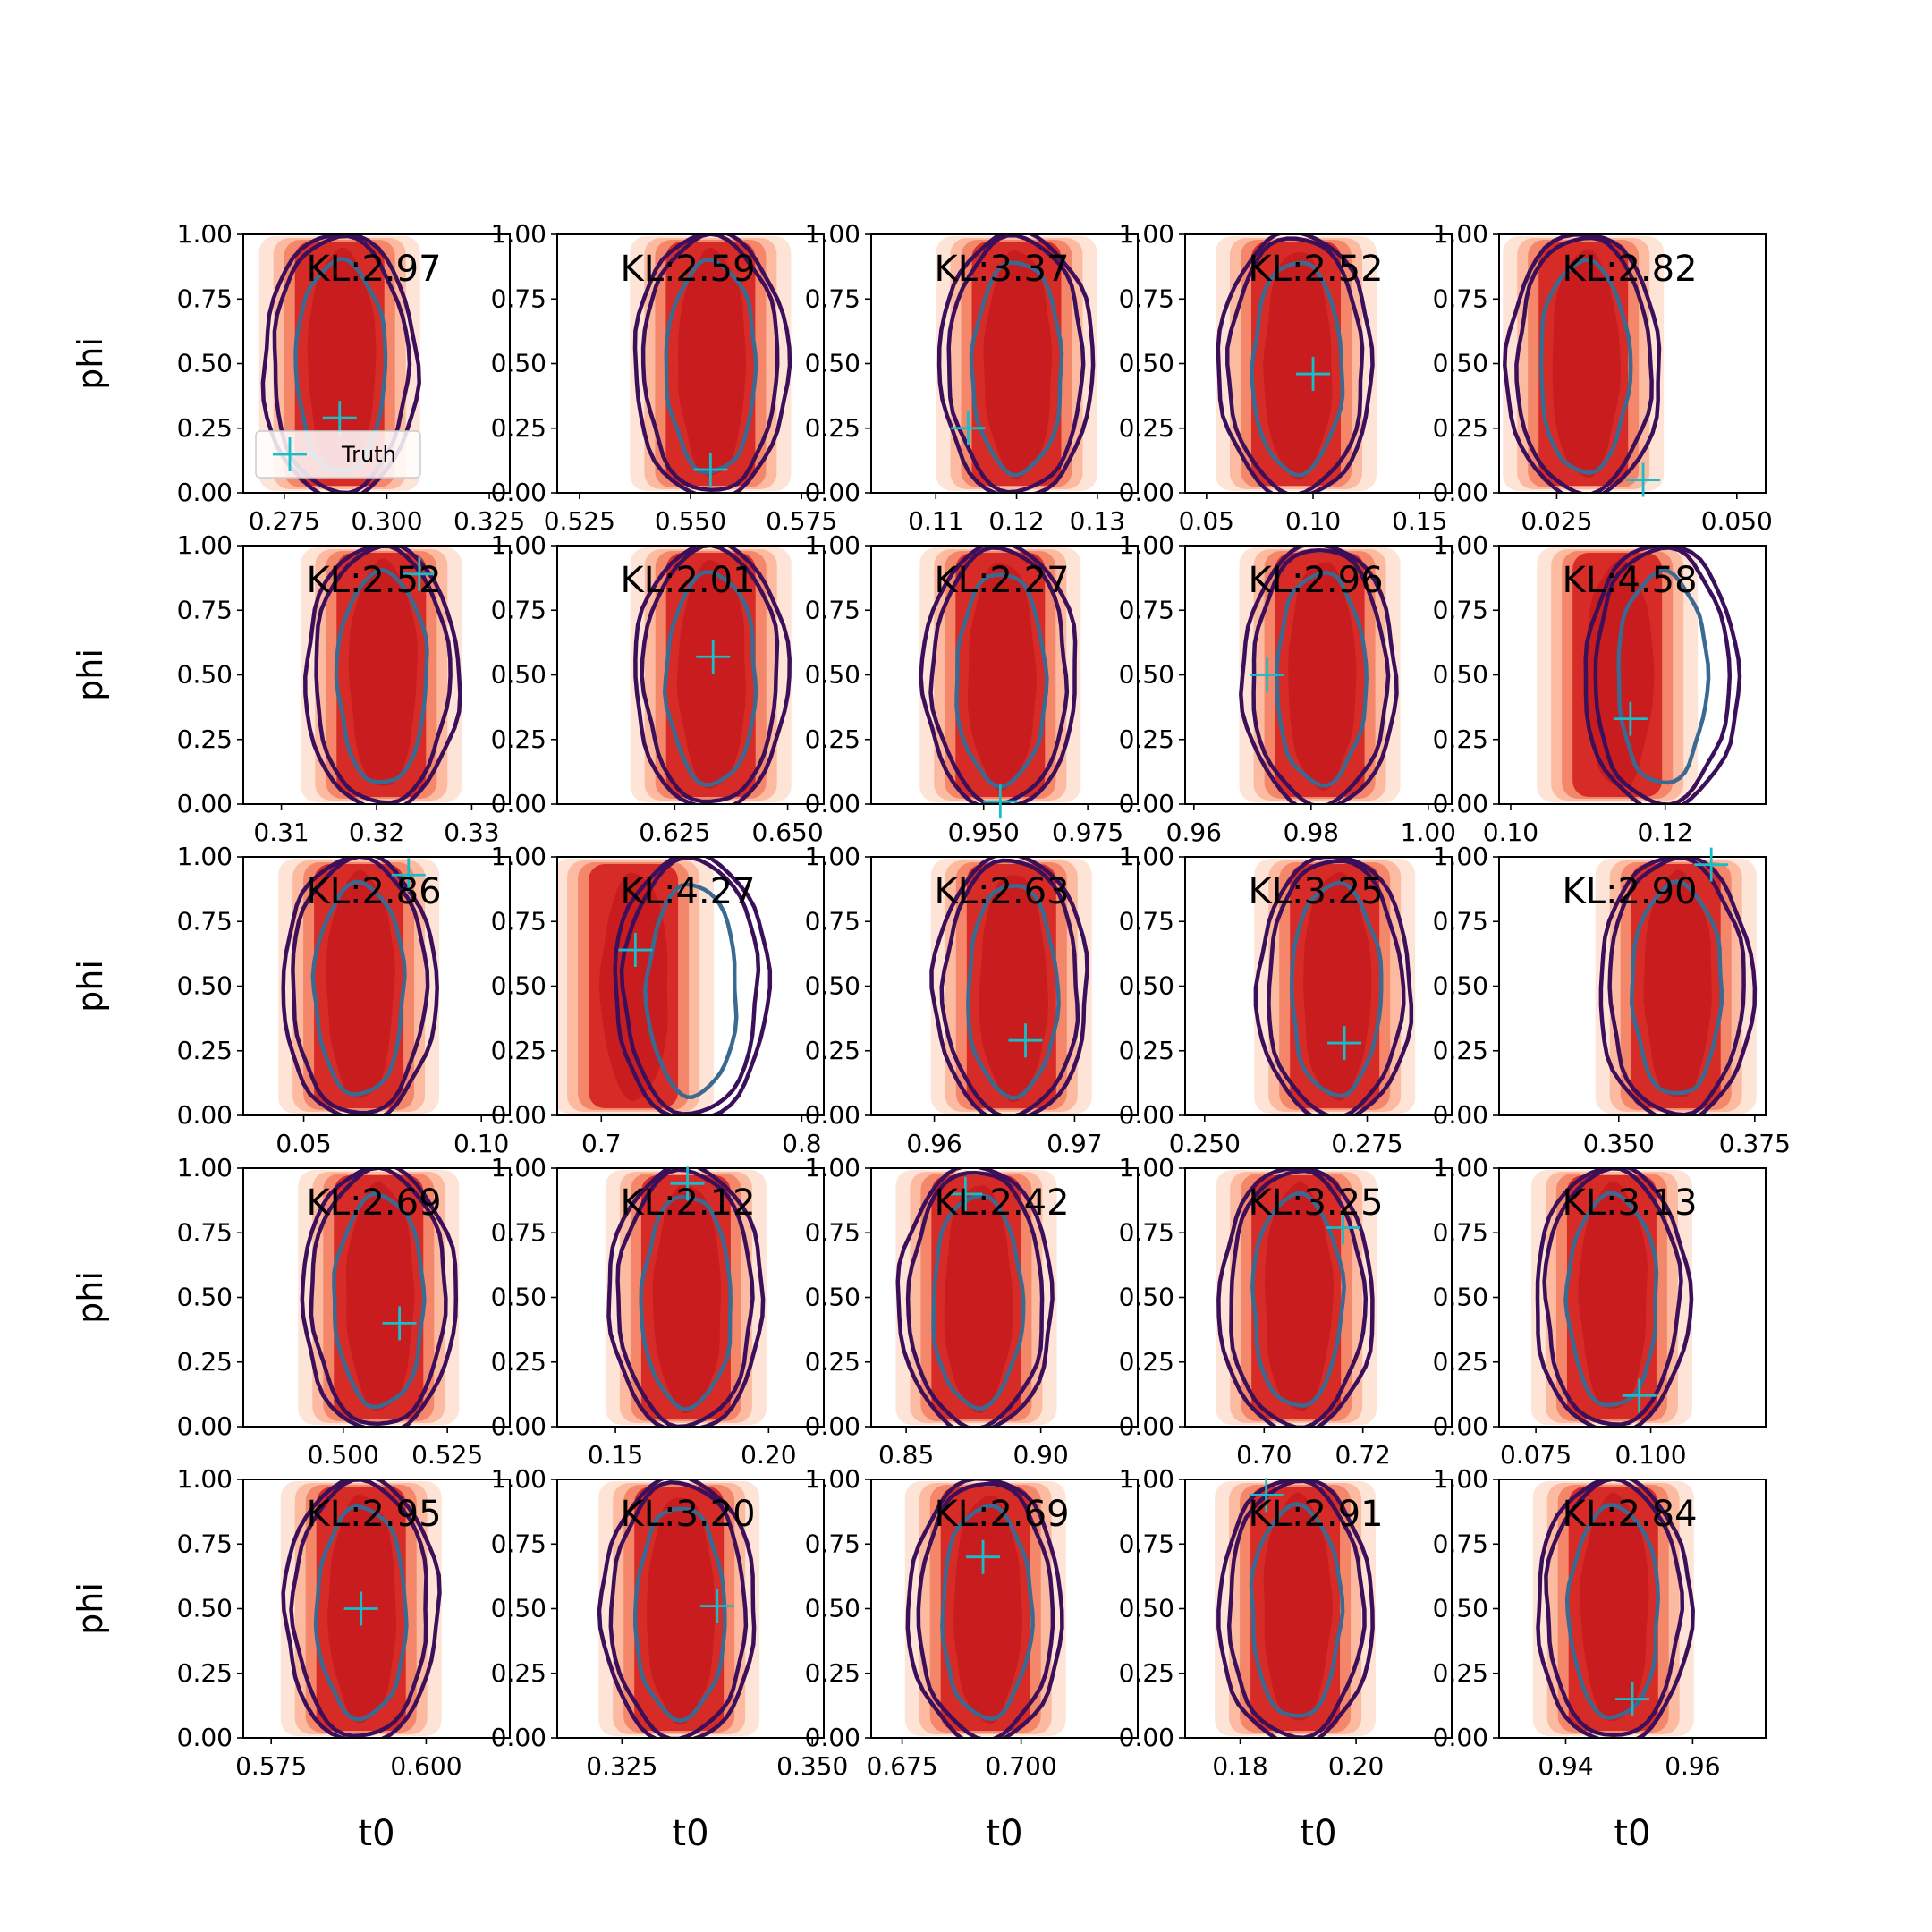  Describe the element at coordinates (906, 1455) in the screenshot. I see `x-tick-label: 0.85` at that location.